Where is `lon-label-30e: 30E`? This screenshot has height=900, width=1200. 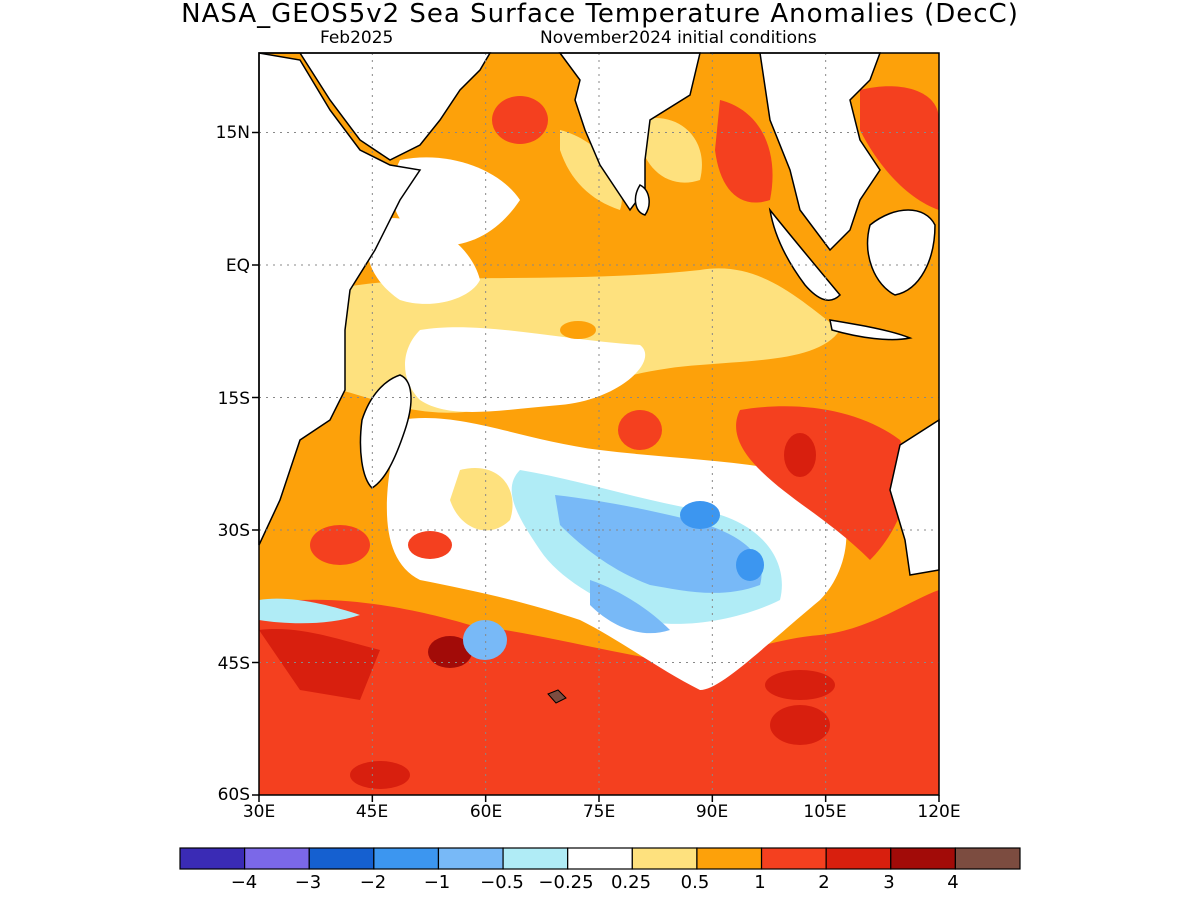 lon-label-30e: 30E is located at coordinates (259, 812).